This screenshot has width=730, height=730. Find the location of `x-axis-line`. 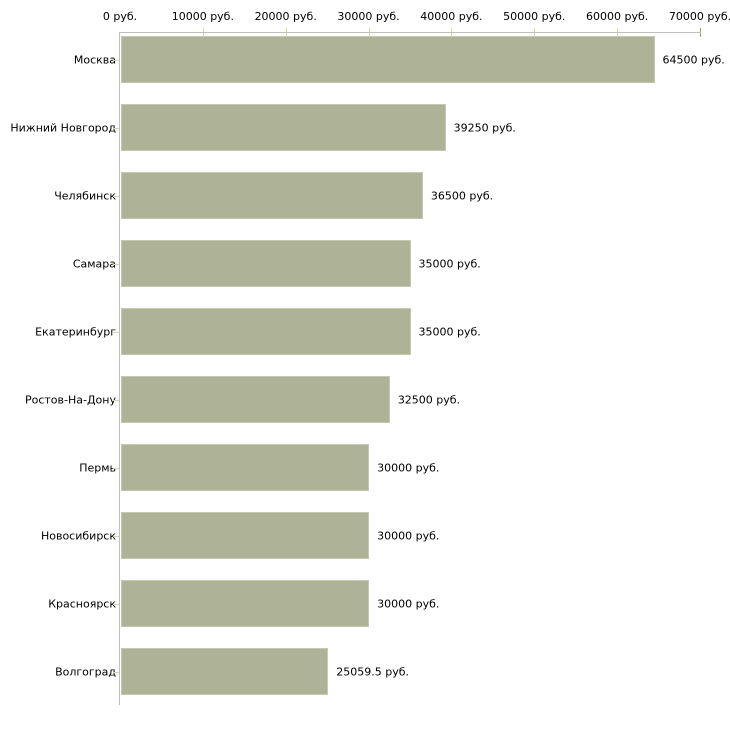

x-axis-line is located at coordinates (410, 32).